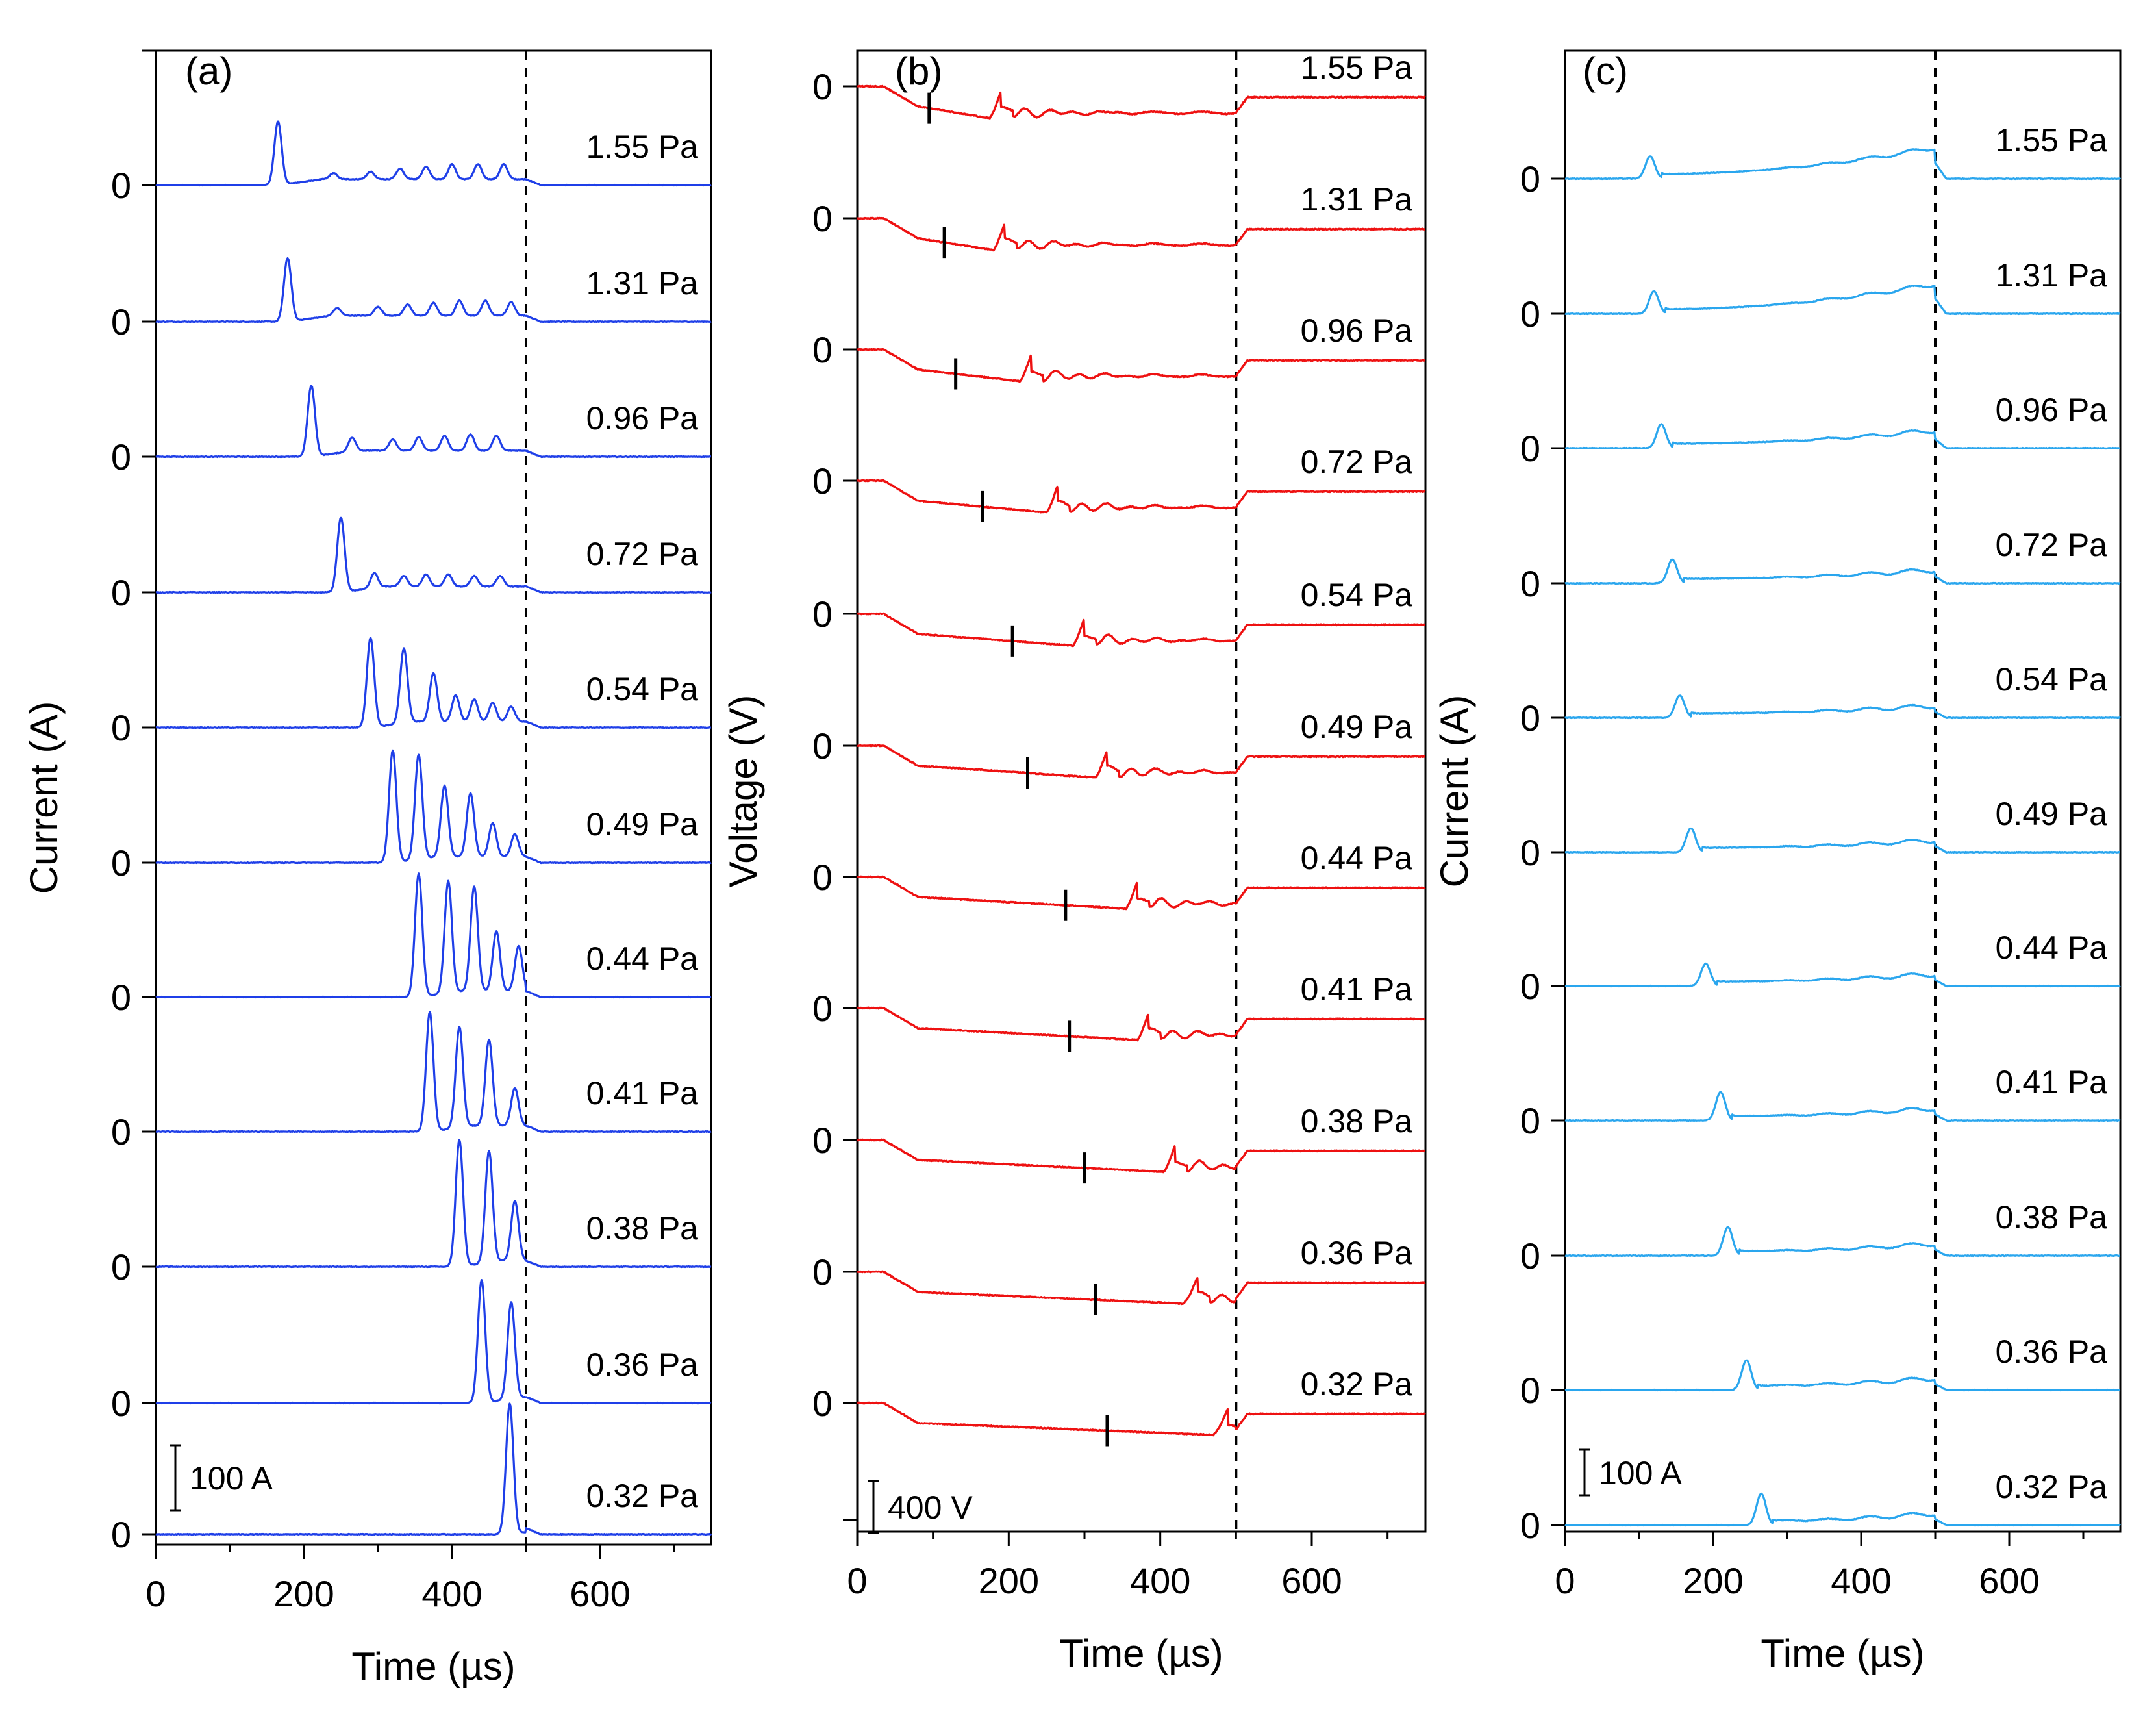  I want to click on b-trace-label: 0.32 Pa, so click(1357, 1384).